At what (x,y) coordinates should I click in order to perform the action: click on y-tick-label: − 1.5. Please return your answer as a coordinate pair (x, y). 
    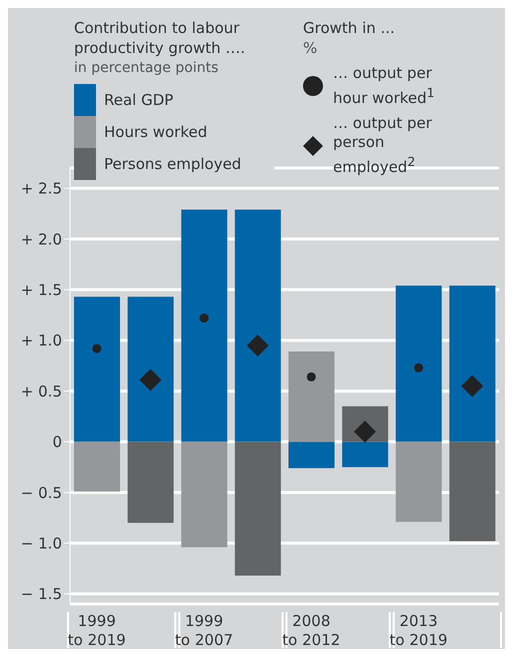
    Looking at the image, I should click on (41, 594).